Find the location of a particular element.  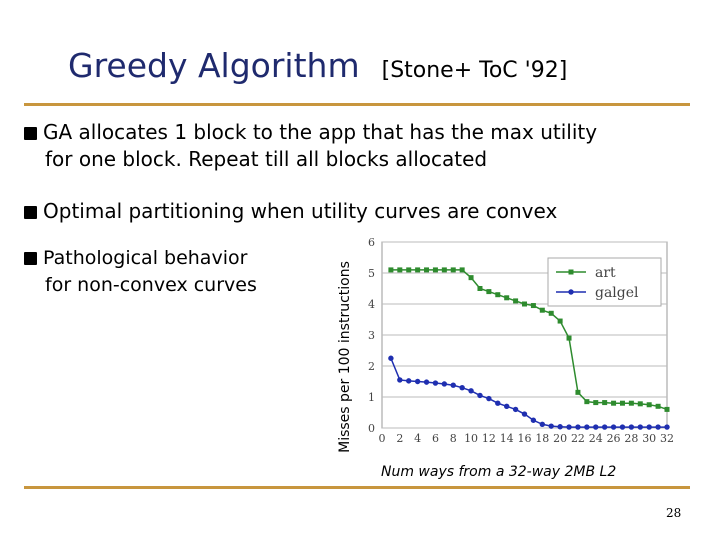

x-tick-label: 32 is located at coordinates (667, 438).